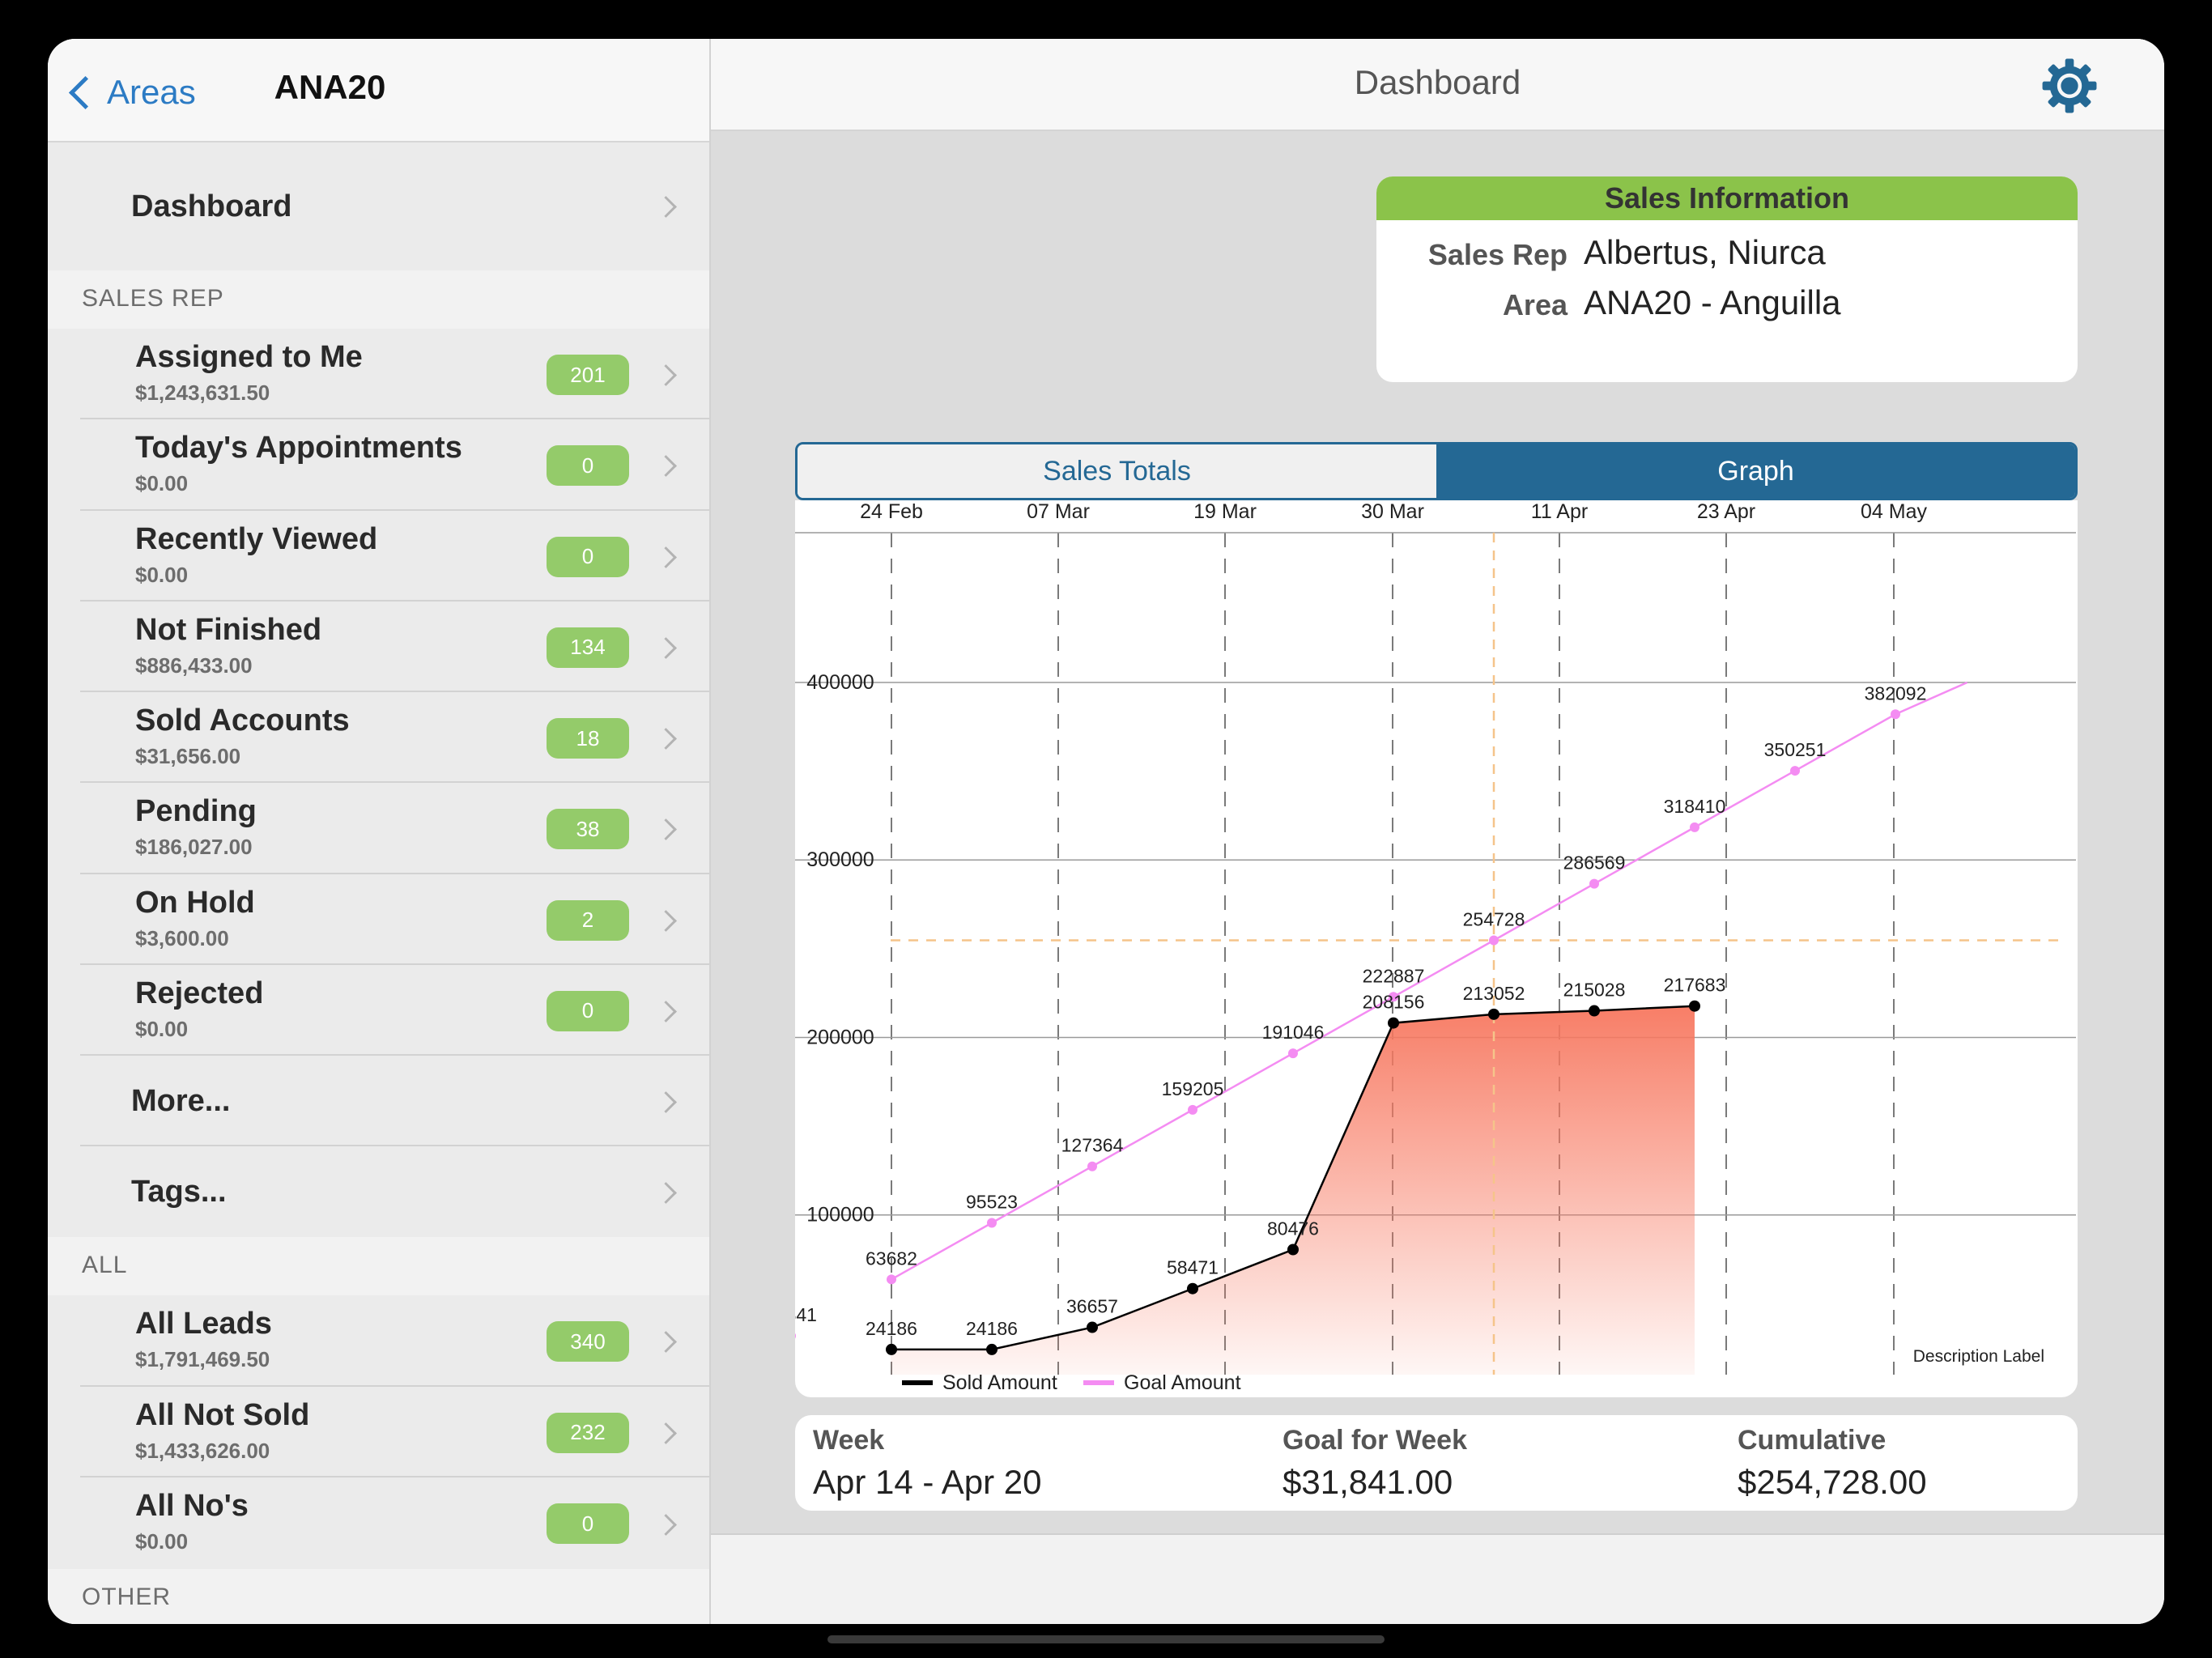 This screenshot has height=1658, width=2212. I want to click on count-badge: 201, so click(588, 375).